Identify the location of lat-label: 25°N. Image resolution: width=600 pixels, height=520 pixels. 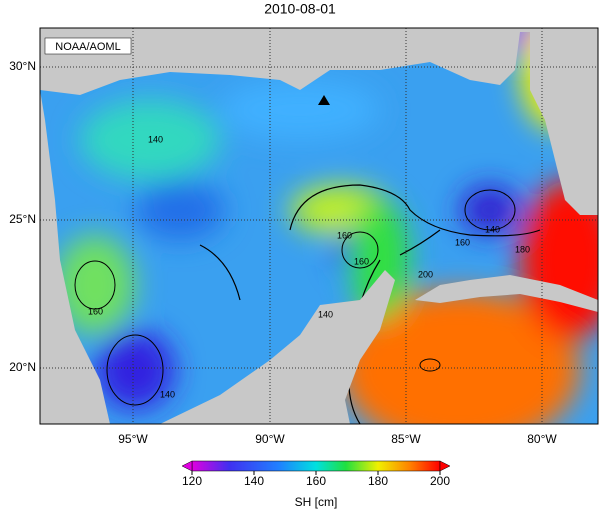
(22, 219).